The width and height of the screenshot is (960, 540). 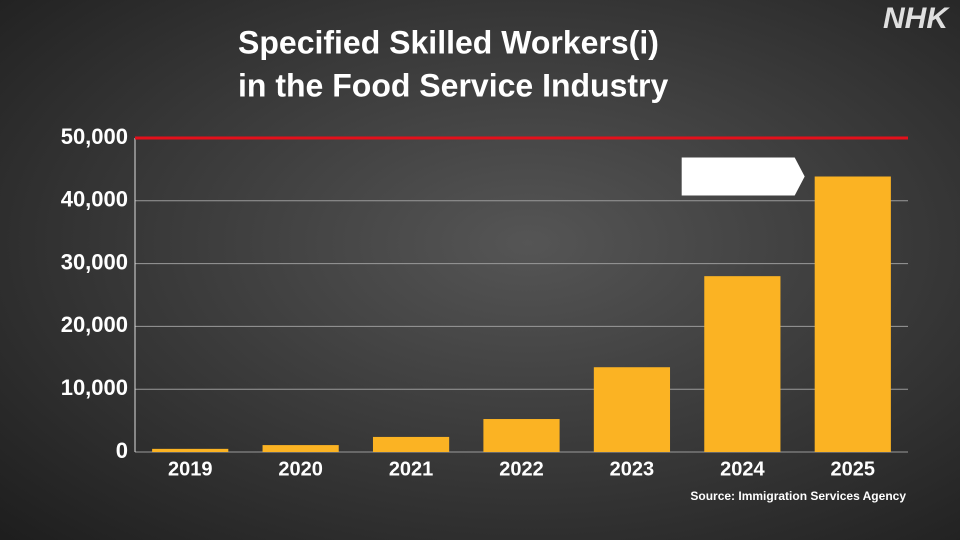 I want to click on x-tick-label: 2020, so click(x=300, y=469).